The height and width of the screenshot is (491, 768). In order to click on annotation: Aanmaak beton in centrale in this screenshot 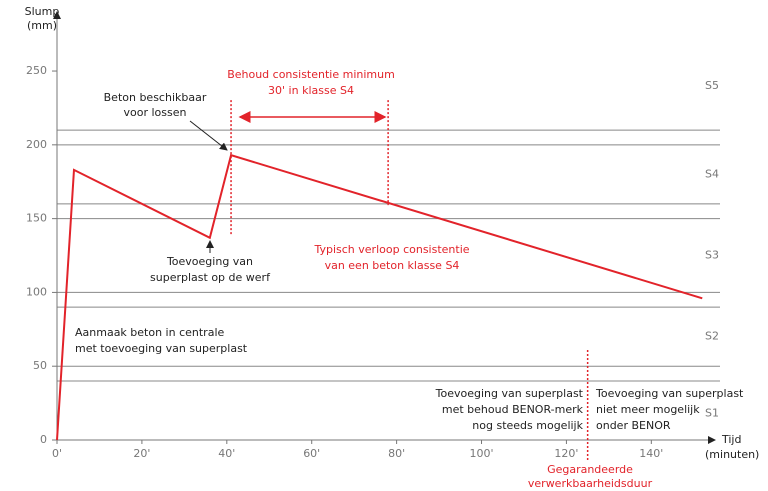, I will do `click(150, 332)`.